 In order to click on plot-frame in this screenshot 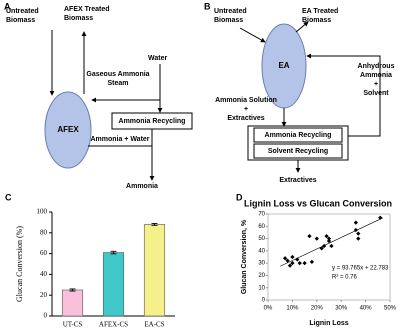, I will do `click(329, 257)`.